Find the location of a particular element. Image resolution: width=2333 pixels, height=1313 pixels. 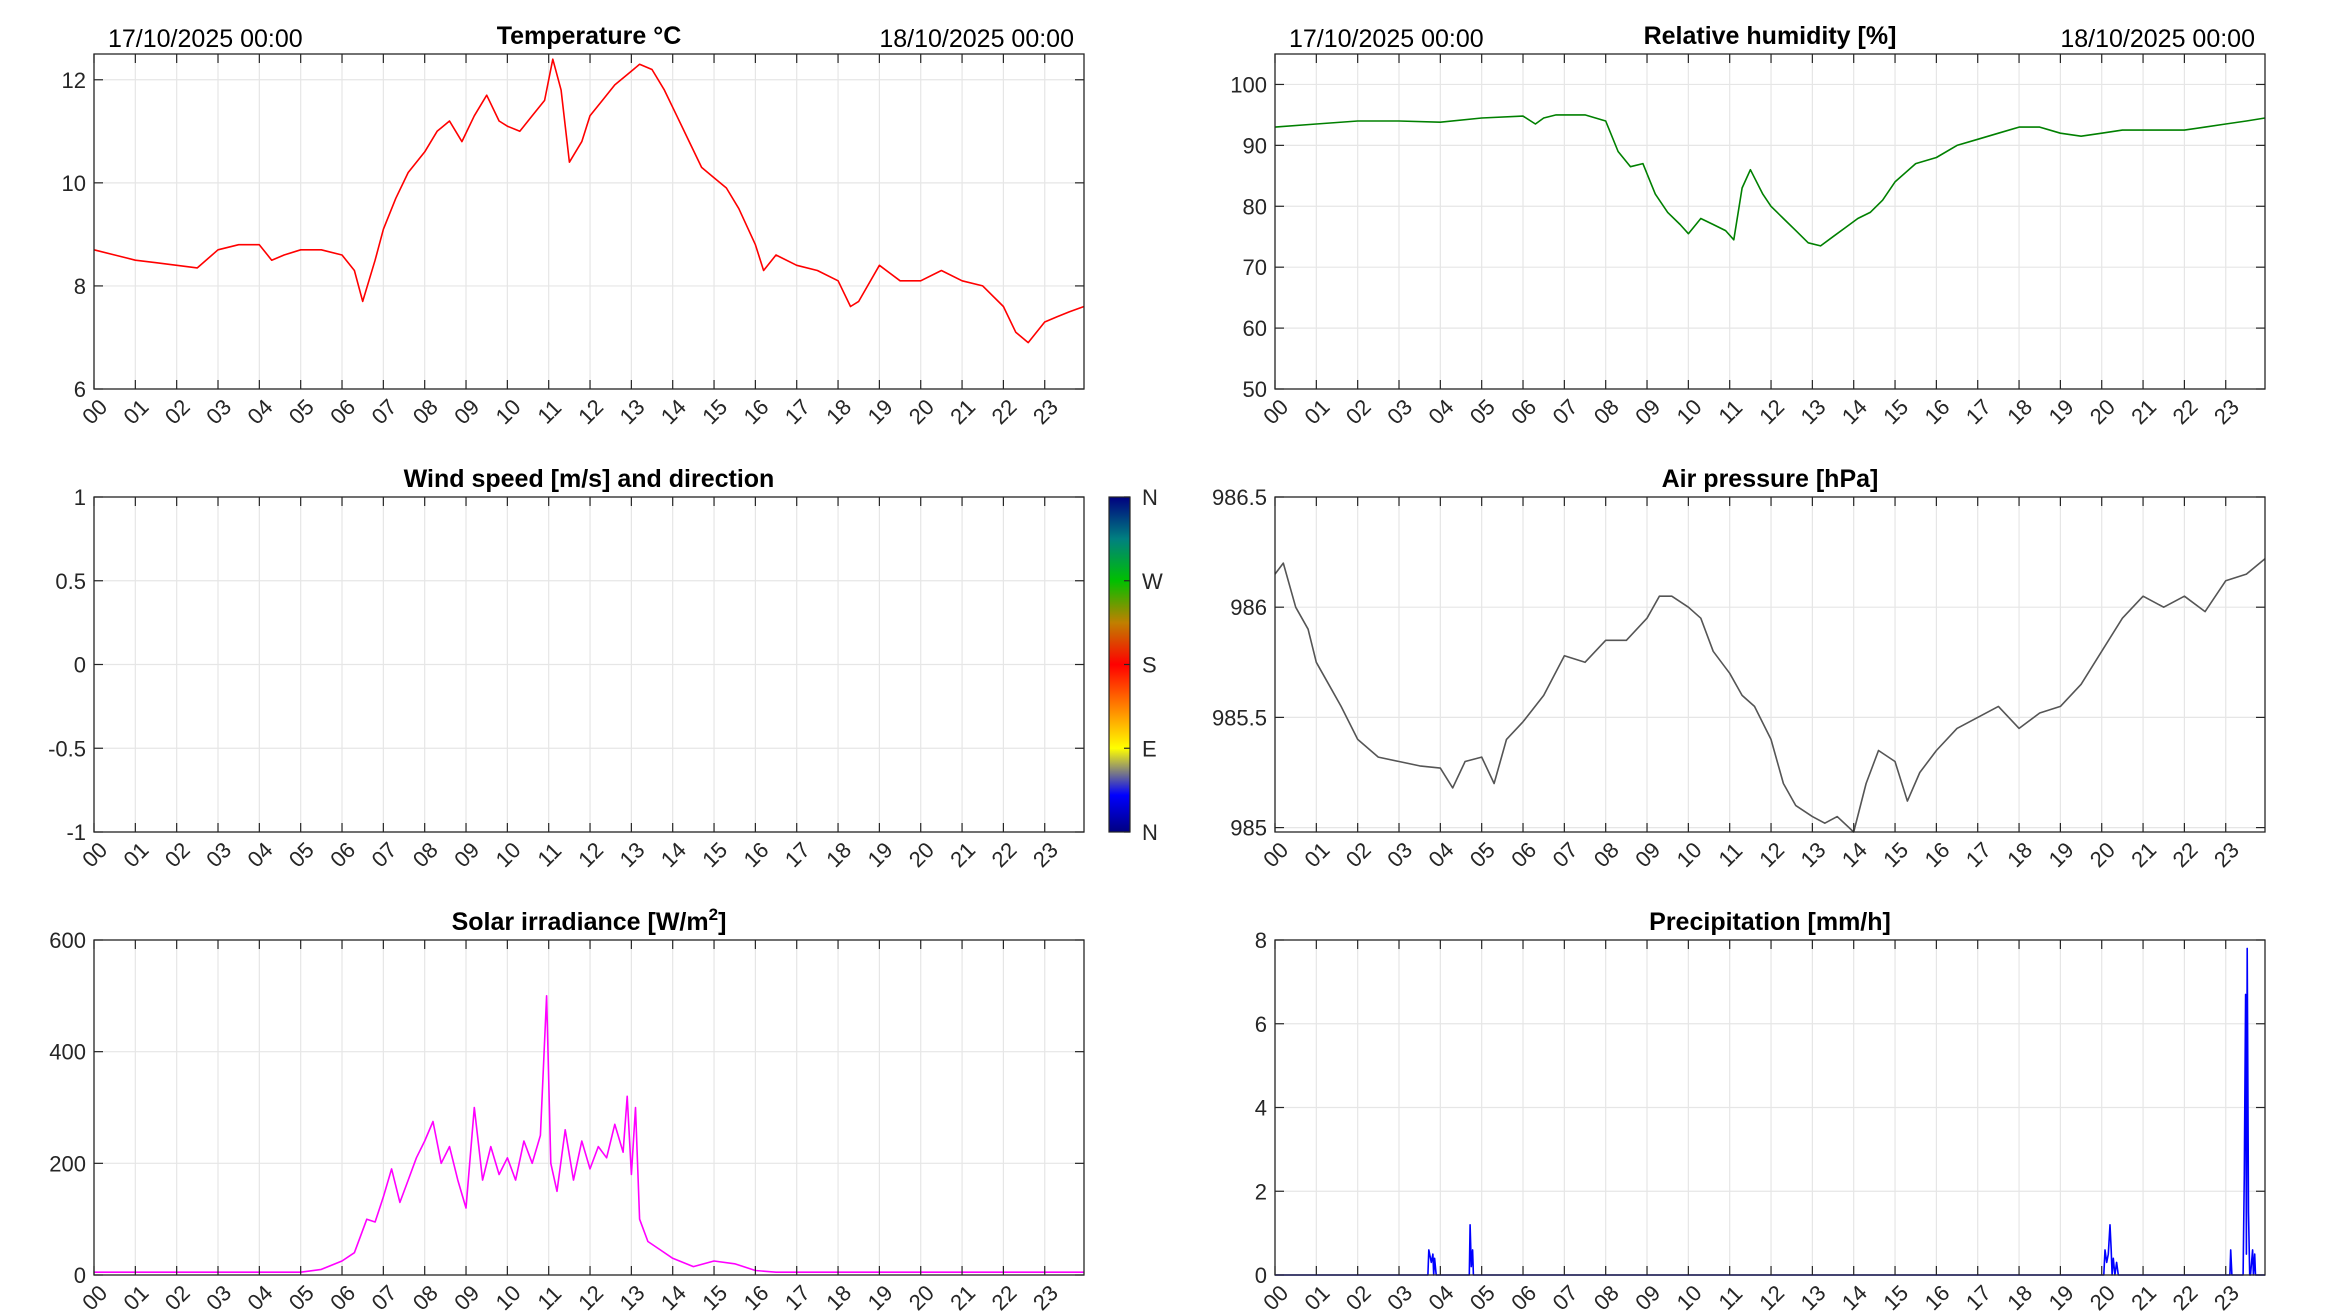

y-tick-label: 200 is located at coordinates (67, 1163).